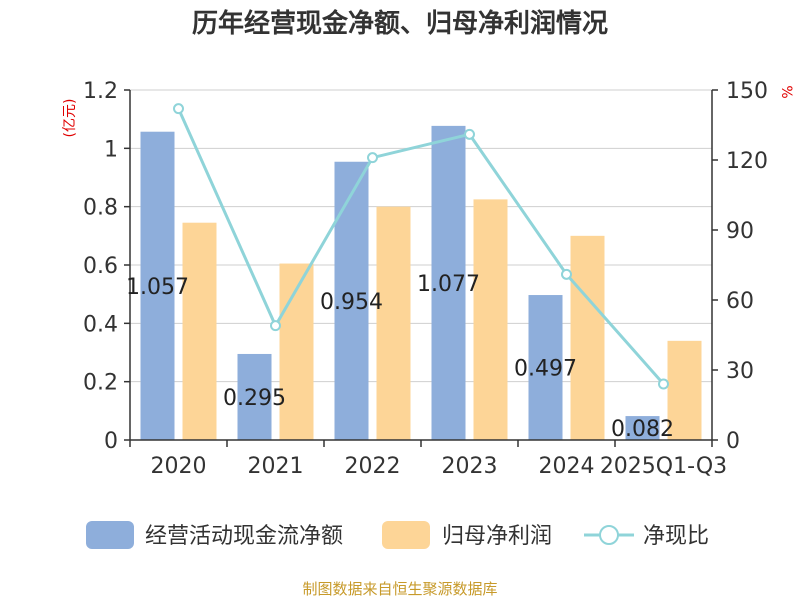 The width and height of the screenshot is (800, 600). I want to click on cashflow-value-label: 1.057, so click(157, 287).